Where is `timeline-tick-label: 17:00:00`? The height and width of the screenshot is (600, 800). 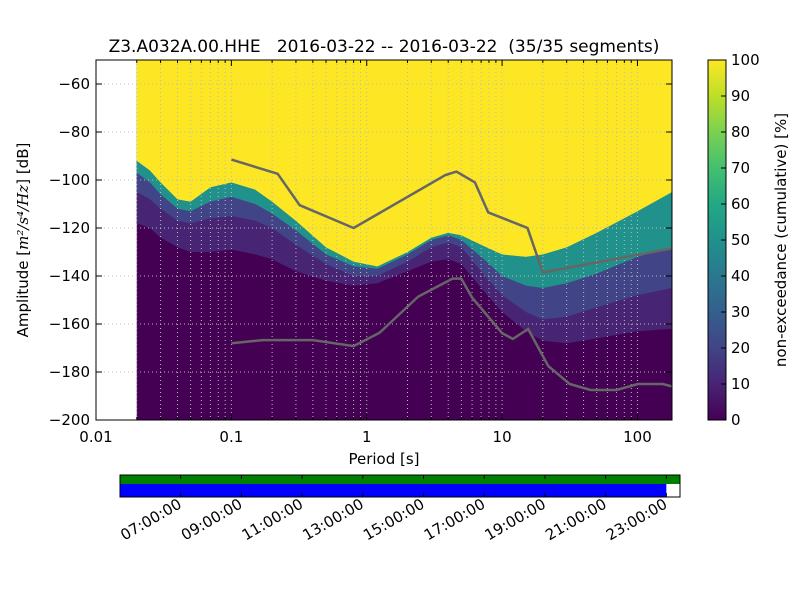
timeline-tick-label: 17:00:00 is located at coordinates (454, 519).